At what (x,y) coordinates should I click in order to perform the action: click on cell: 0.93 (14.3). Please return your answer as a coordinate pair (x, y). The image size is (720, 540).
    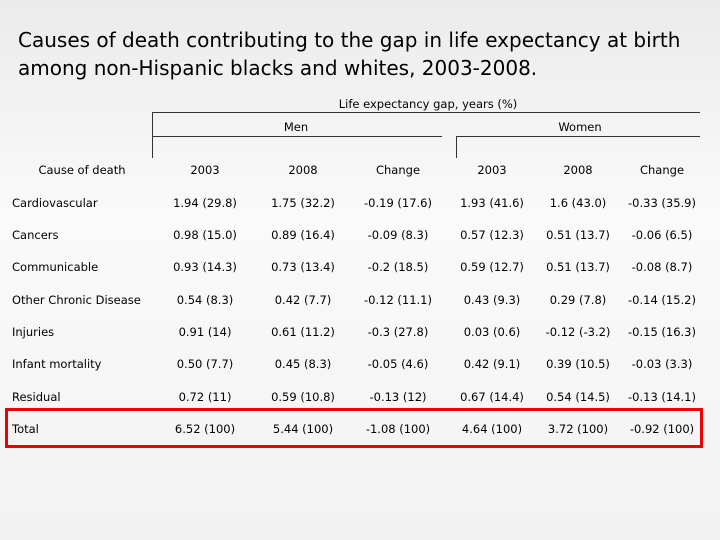
    Looking at the image, I should click on (205, 267).